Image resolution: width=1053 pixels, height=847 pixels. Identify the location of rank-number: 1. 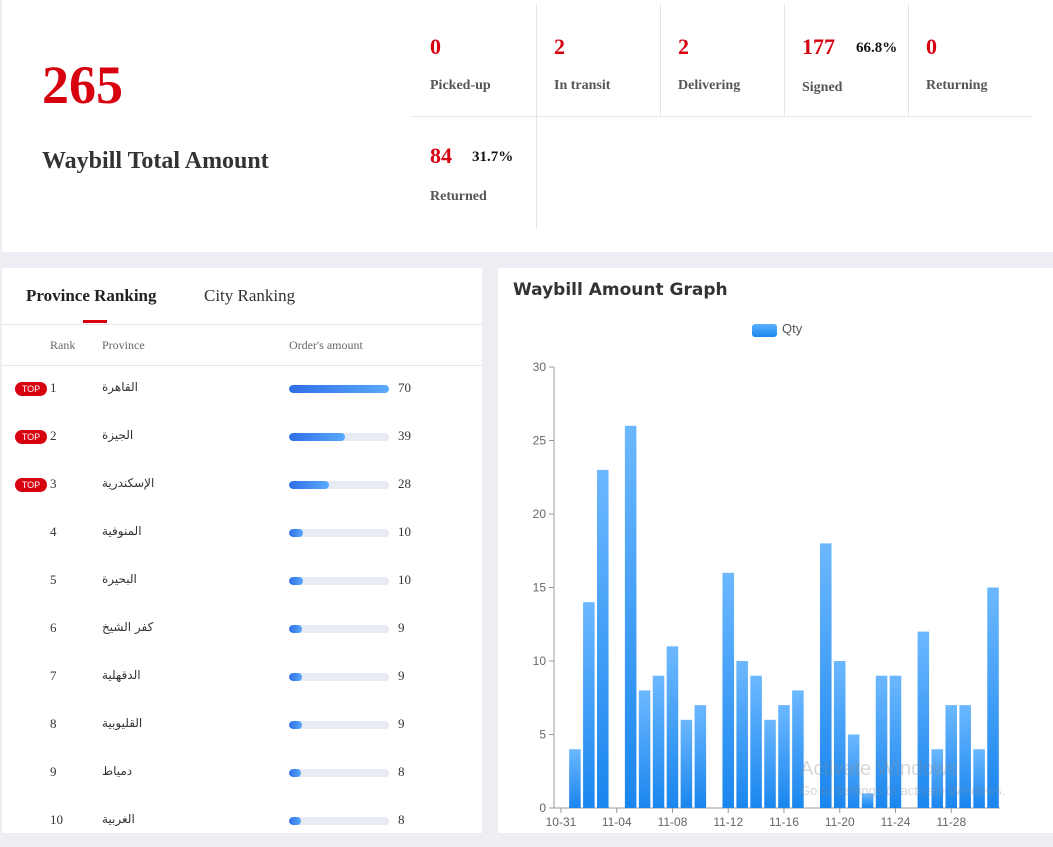
(53, 387).